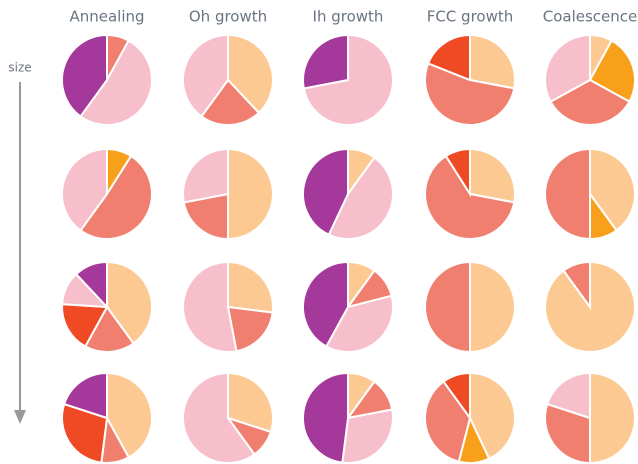 The image size is (638, 464). Describe the element at coordinates (106, 17) in the screenshot. I see `column-title: Annealing` at that location.